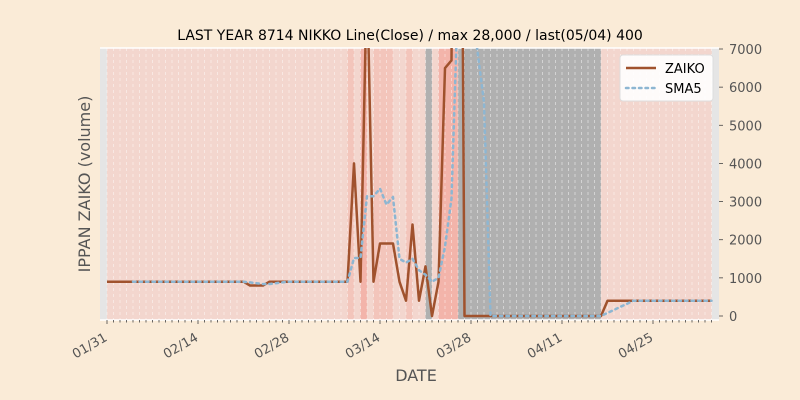  I want to click on legend-label-sma5: SMA5, so click(683, 89).